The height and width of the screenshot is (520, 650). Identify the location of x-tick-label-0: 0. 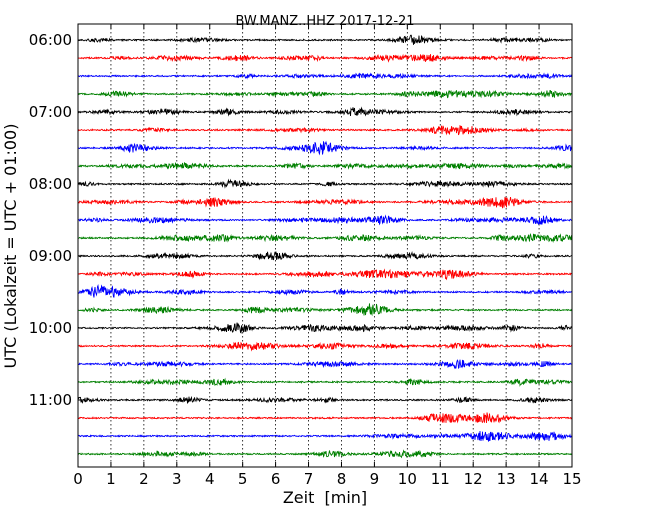
(78, 479).